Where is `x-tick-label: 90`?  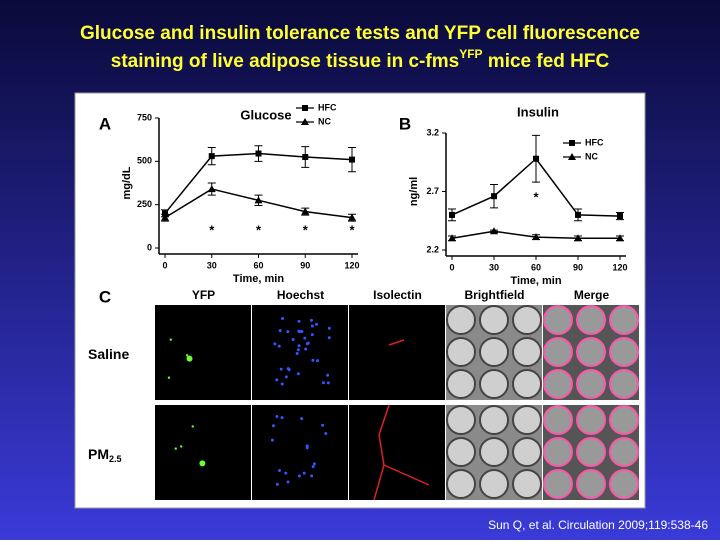 x-tick-label: 90 is located at coordinates (305, 265).